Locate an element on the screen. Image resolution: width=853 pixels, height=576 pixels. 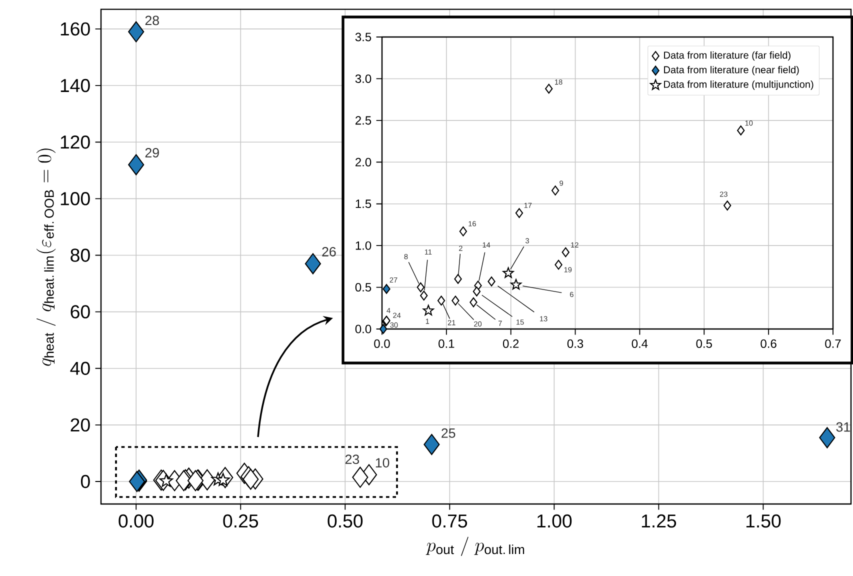
y-tick-label: 40 is located at coordinates (80, 368).